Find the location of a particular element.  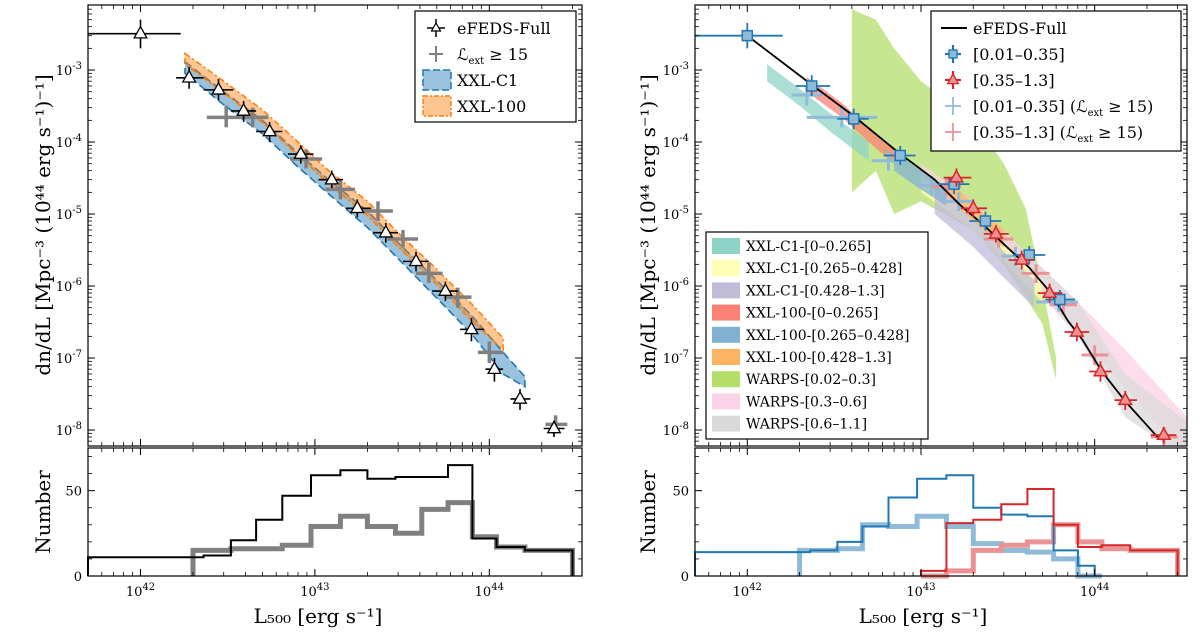

right-hist-frame is located at coordinates (941, 512).